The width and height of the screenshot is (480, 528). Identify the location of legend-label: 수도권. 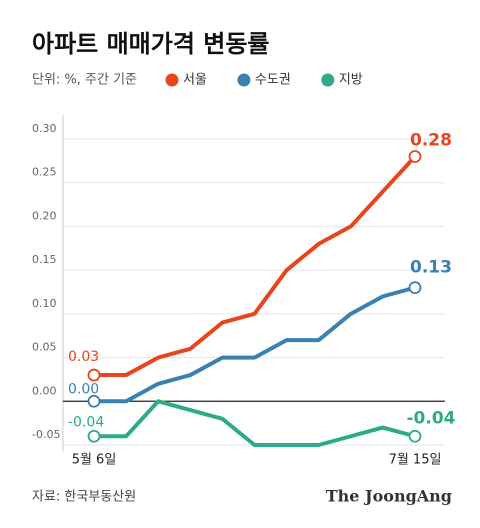
(273, 80).